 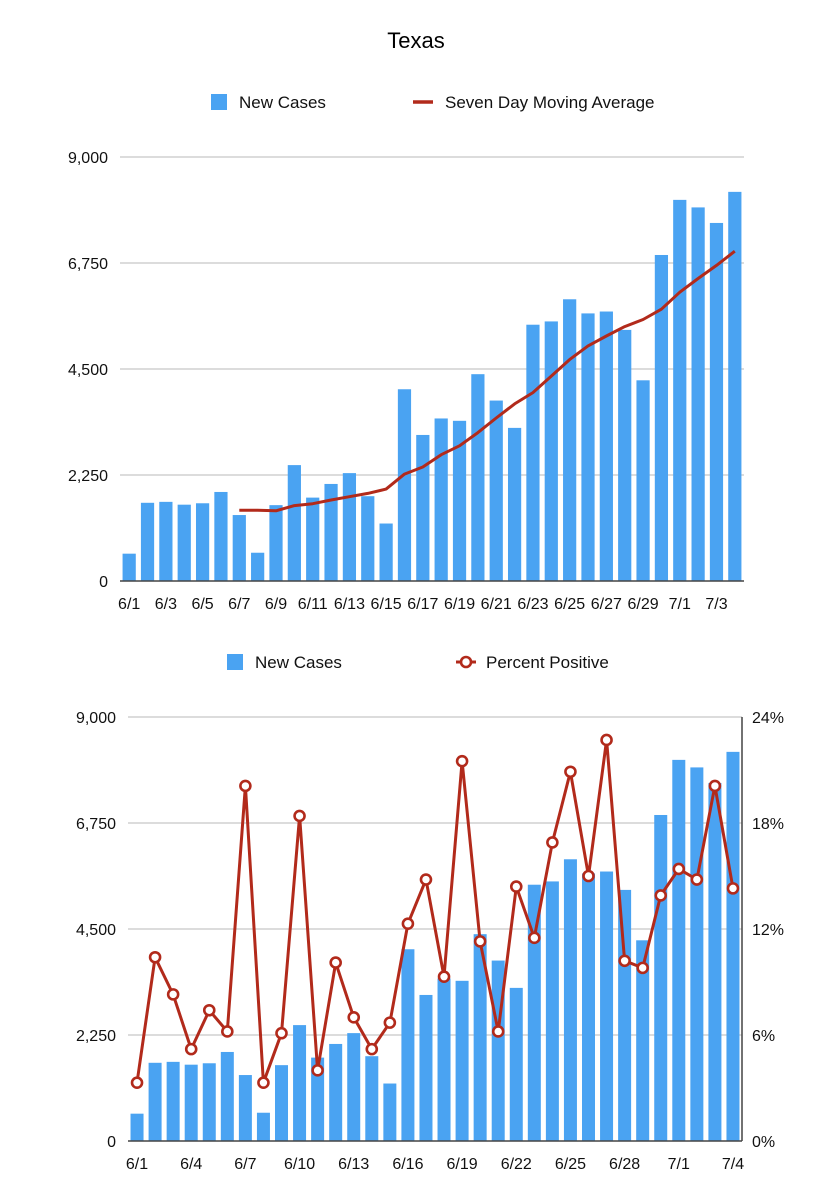 What do you see at coordinates (768, 718) in the screenshot?
I see `y2-tick-label: 24%` at bounding box center [768, 718].